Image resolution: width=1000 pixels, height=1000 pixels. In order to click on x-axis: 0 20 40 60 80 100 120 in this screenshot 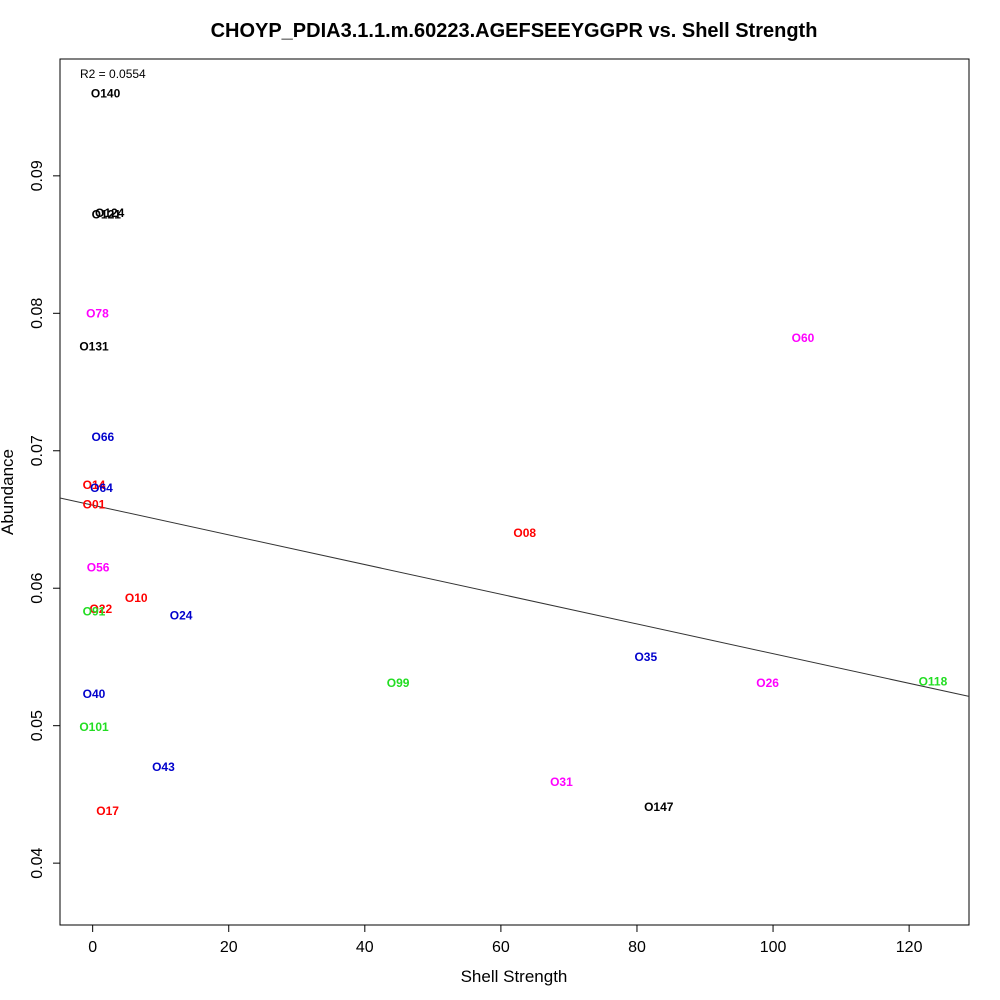, I will do `click(505, 940)`.